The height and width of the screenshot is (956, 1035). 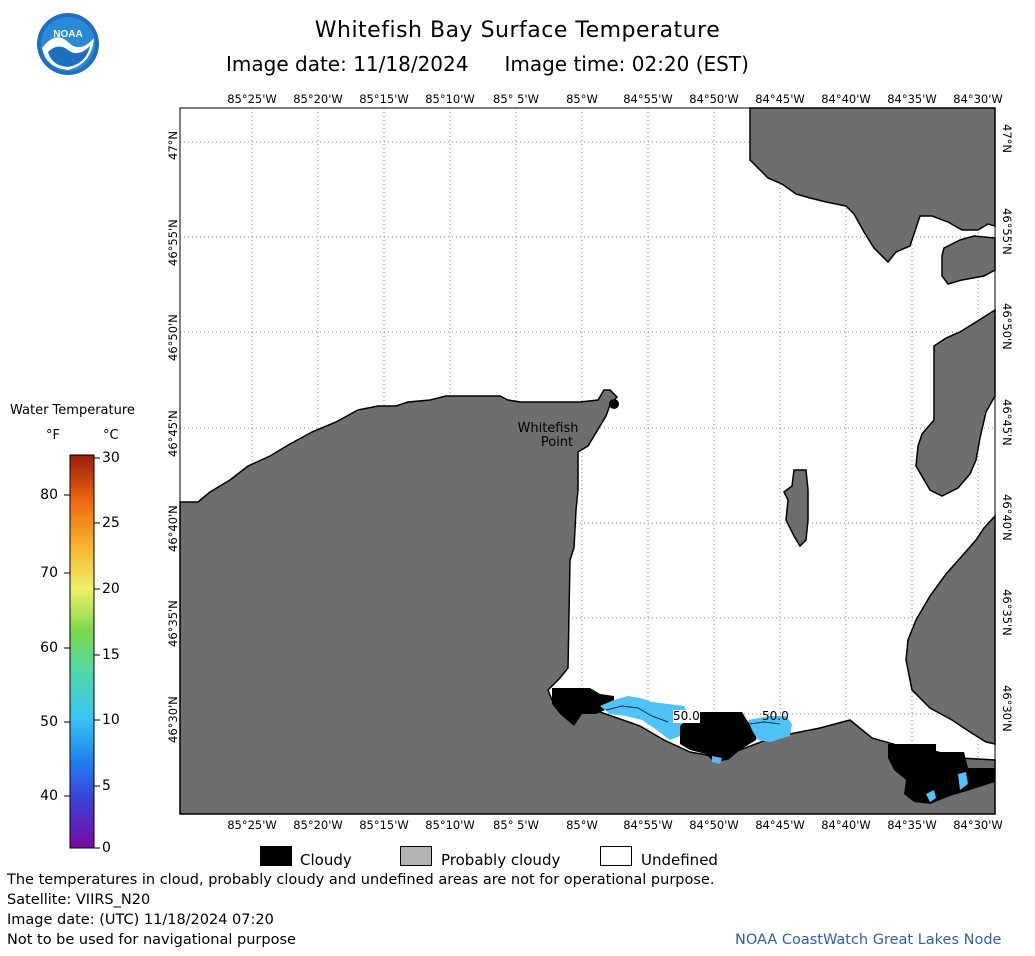 I want to click on legend-ticks, so click(x=82, y=653).